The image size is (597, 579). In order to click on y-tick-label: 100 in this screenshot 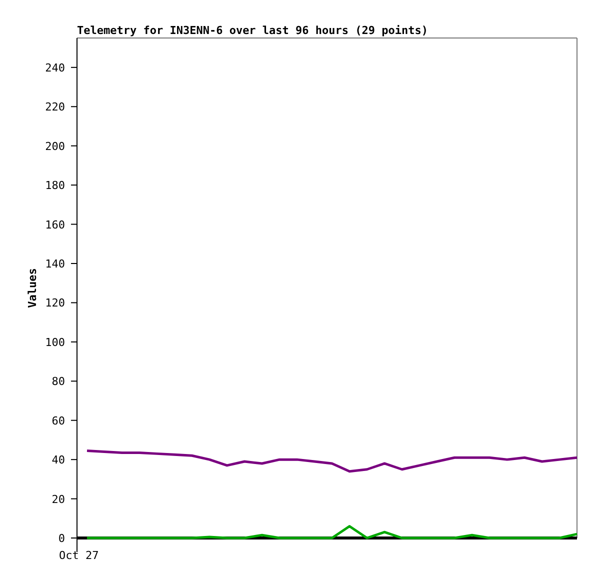, I will do `click(55, 342)`.